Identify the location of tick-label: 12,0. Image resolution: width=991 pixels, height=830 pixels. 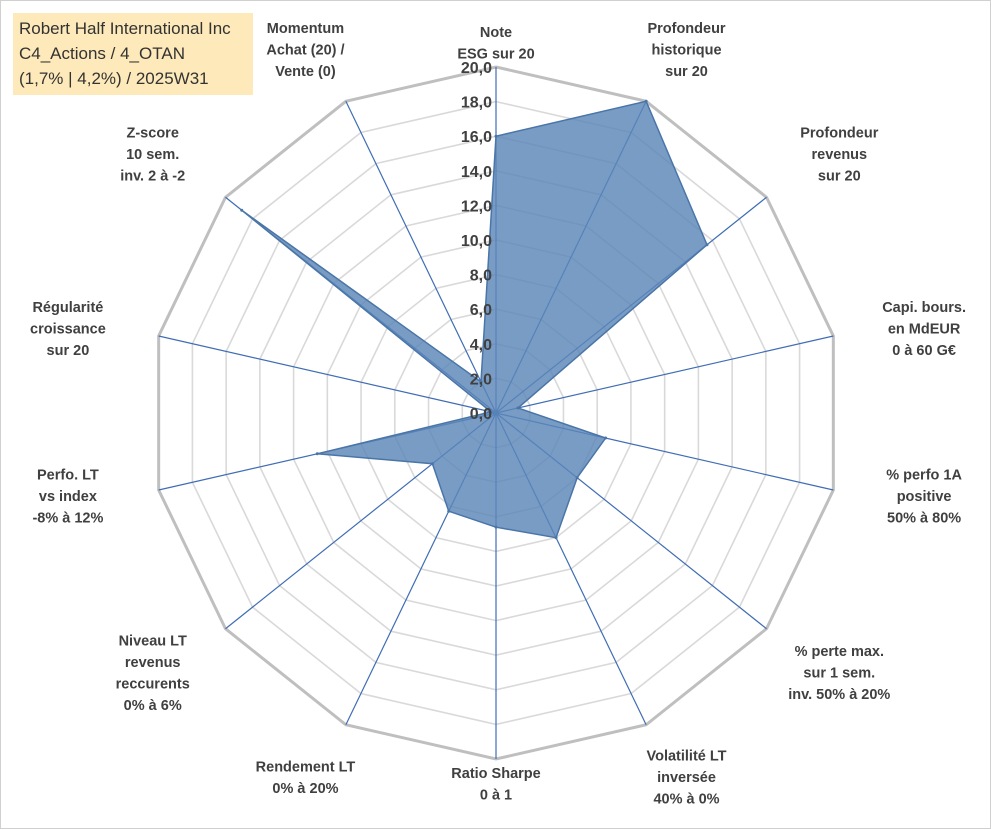
(476, 206).